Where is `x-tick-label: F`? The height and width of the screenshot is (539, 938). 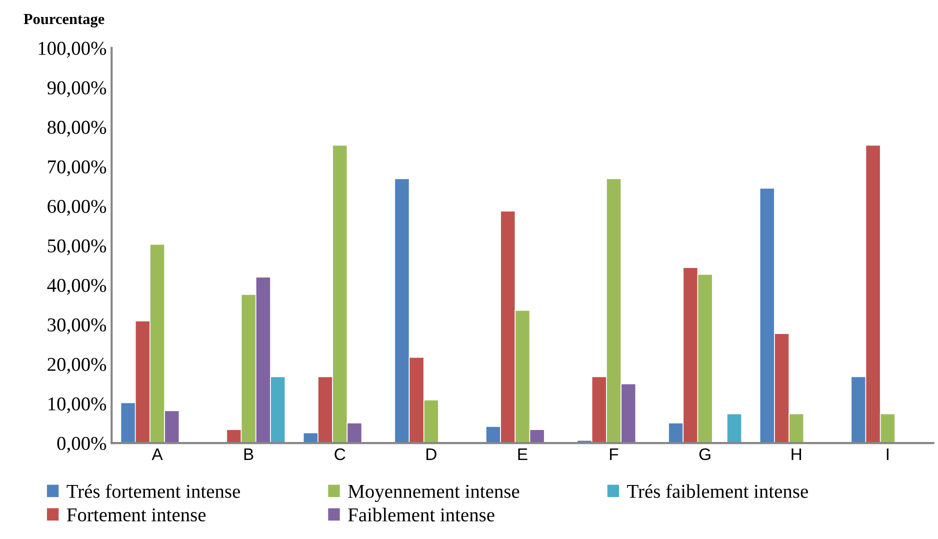 x-tick-label: F is located at coordinates (614, 454).